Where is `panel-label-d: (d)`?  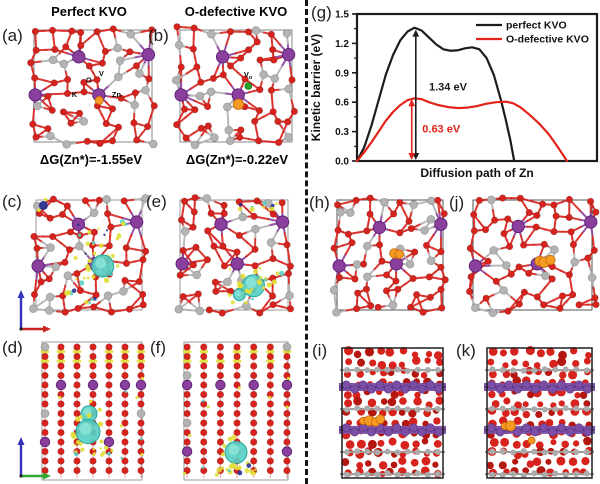
panel-label-d: (d) is located at coordinates (12, 347).